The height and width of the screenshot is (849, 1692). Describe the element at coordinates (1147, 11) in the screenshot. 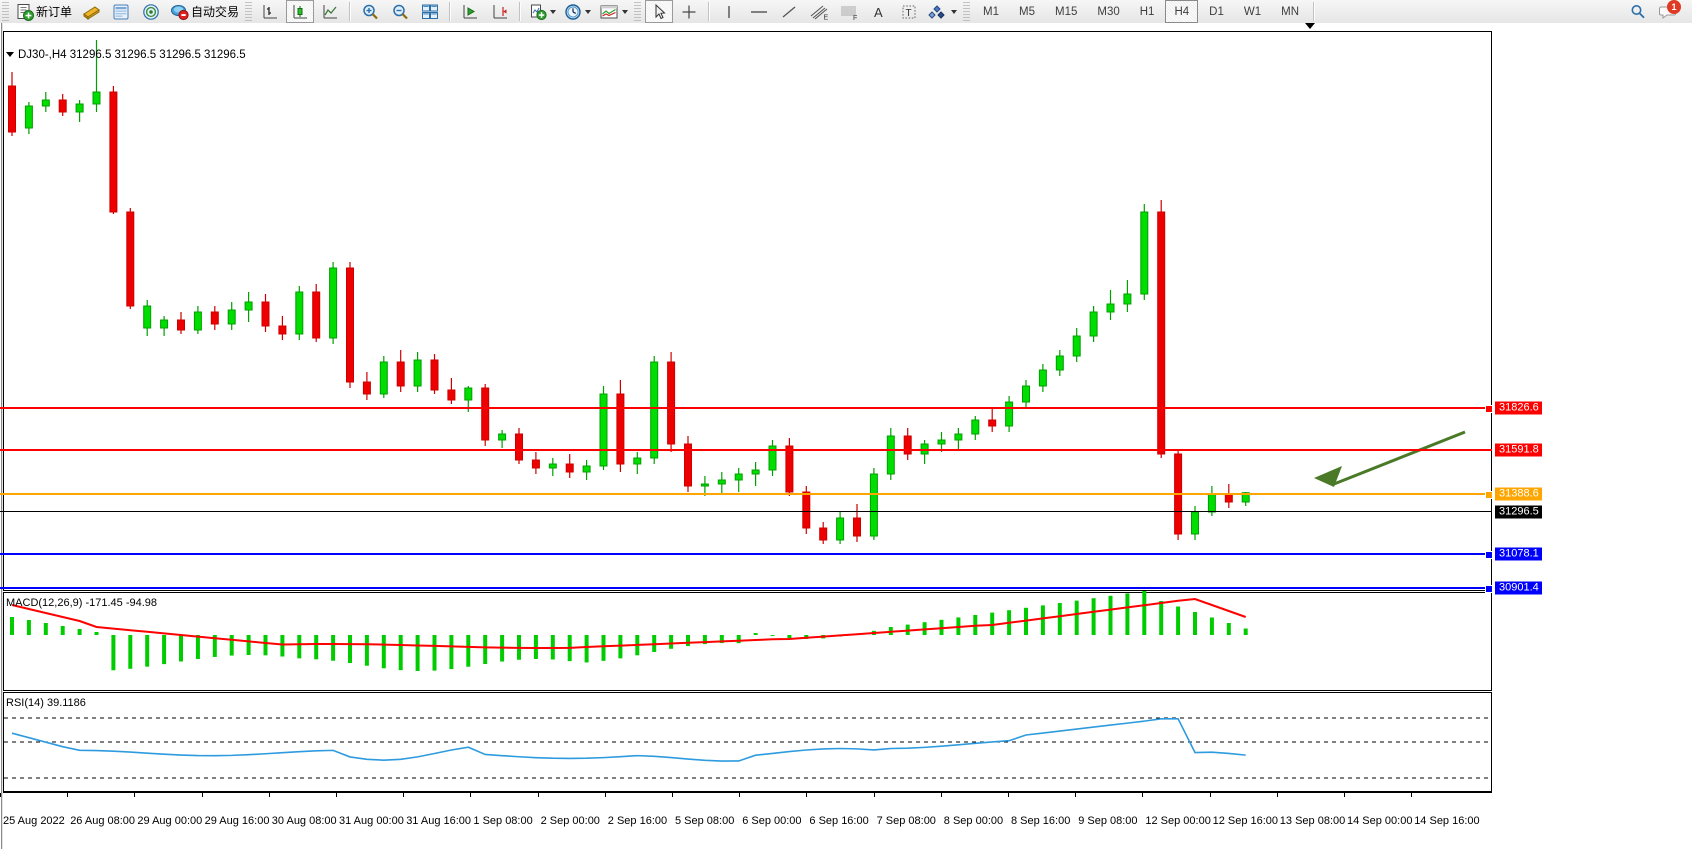

I see `timeframe-h1: H1` at that location.